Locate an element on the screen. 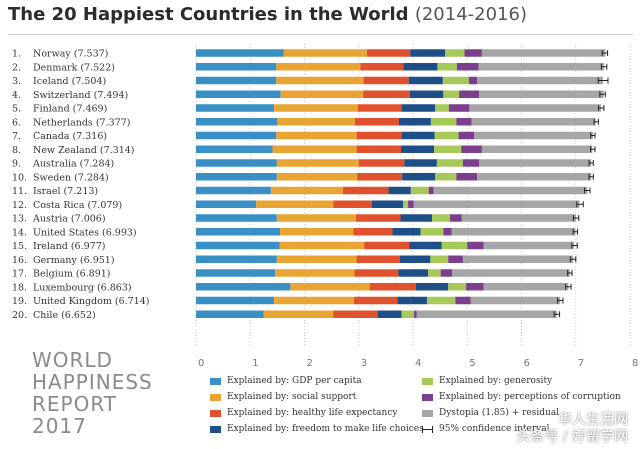  country-rank: 3. is located at coordinates (16, 81).